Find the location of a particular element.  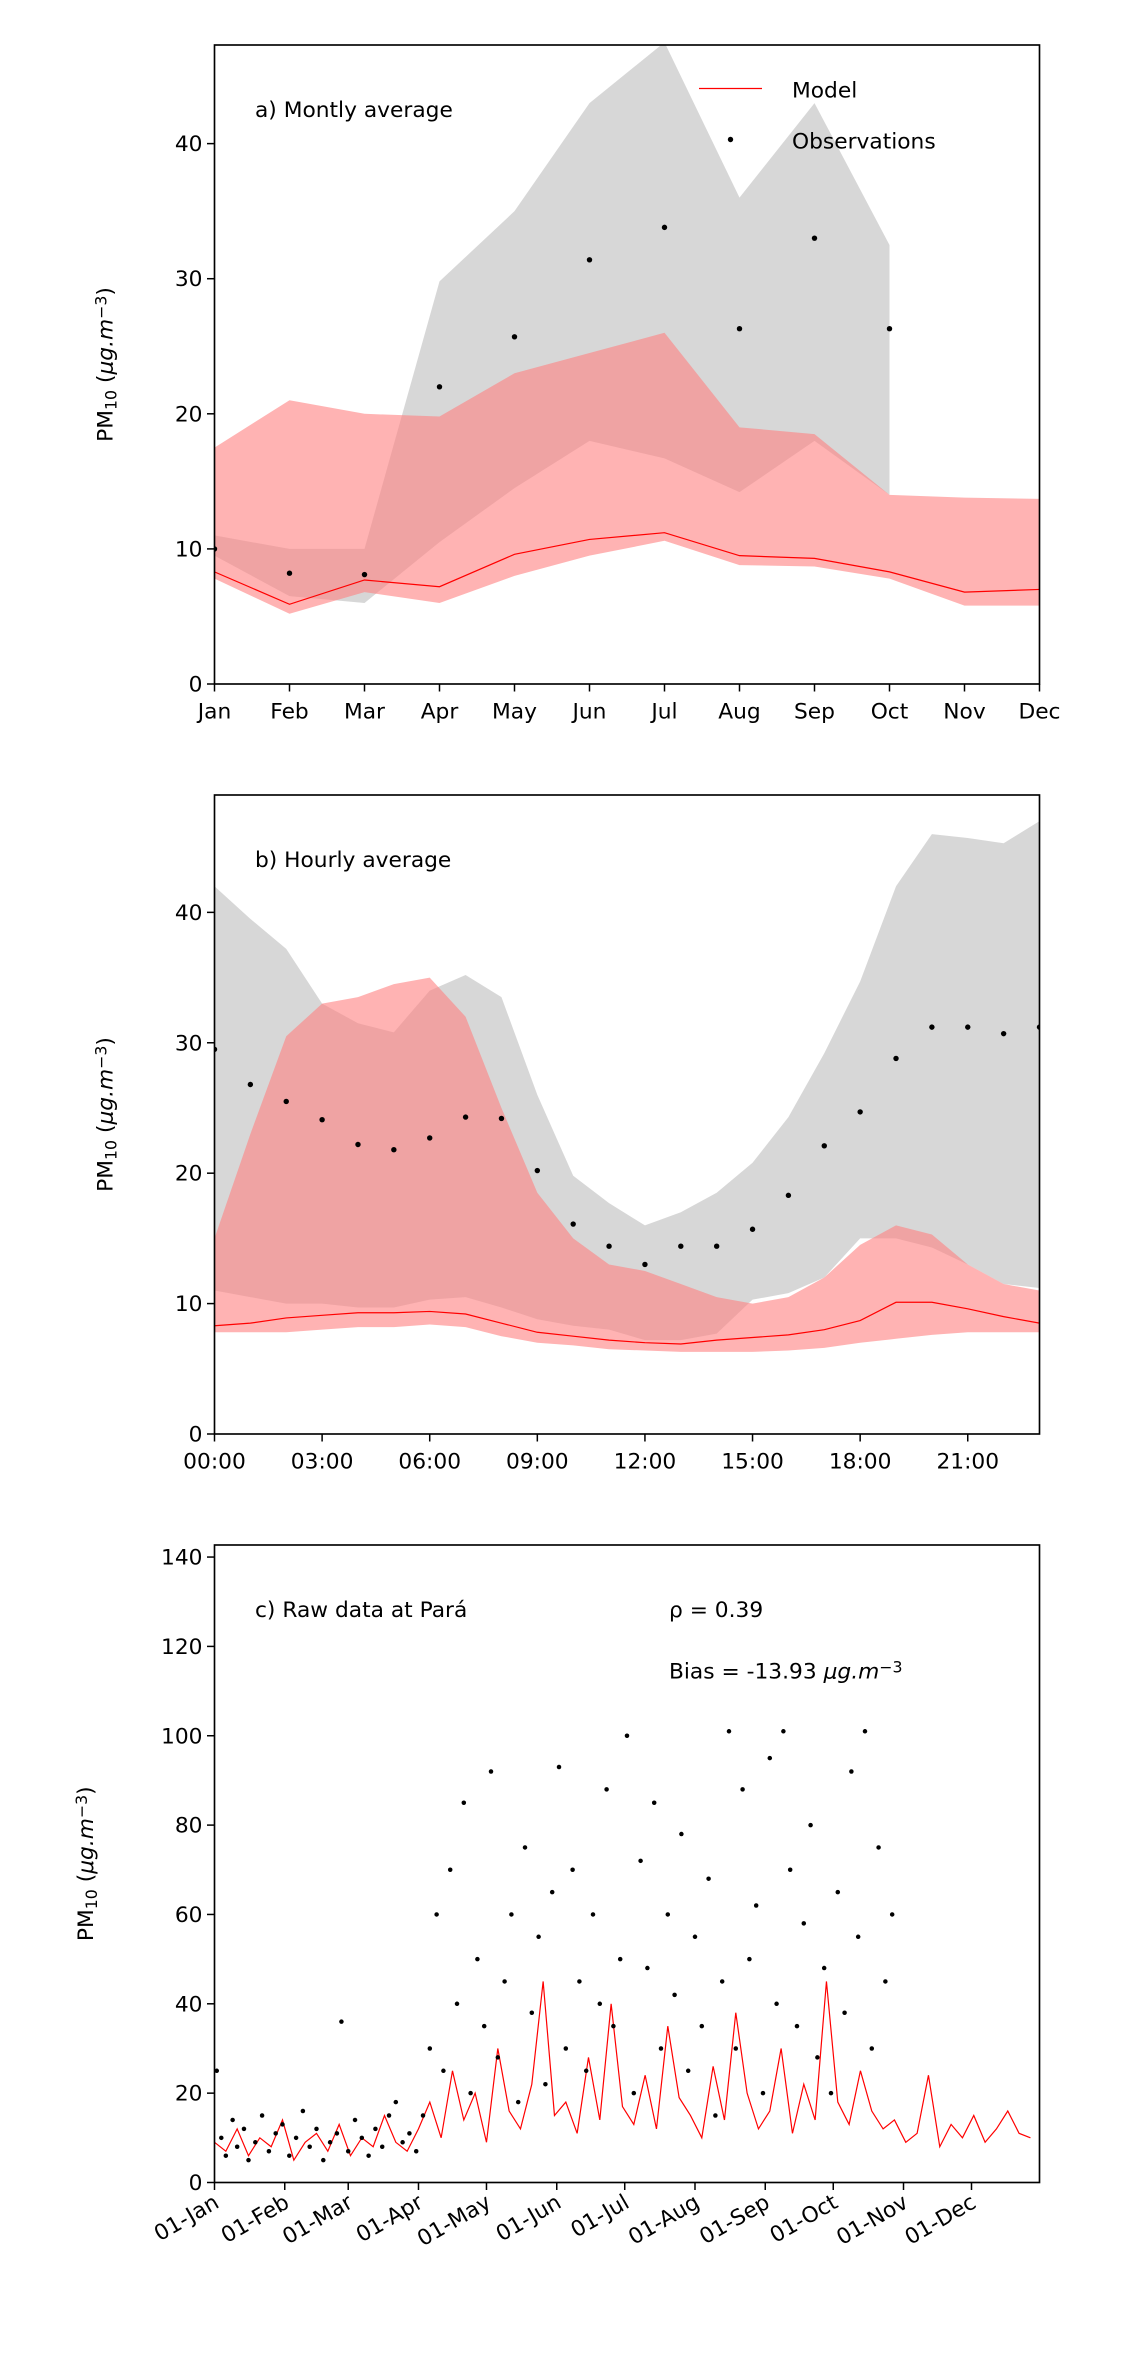

x-tick-label: Oct is located at coordinates (890, 711).